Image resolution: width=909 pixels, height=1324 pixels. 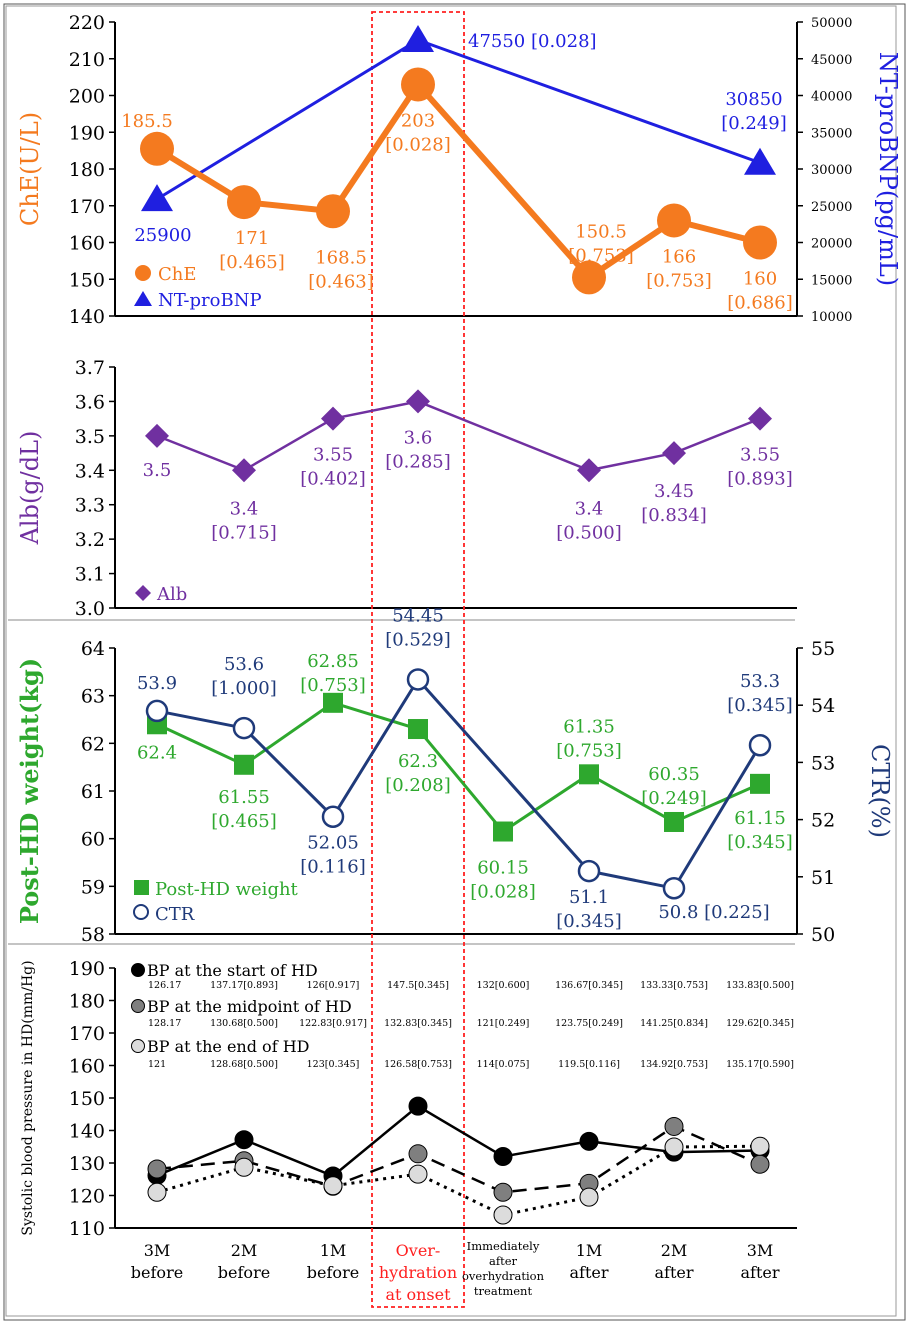 What do you see at coordinates (679, 256) in the screenshot?
I see `che-data-label: 166` at bounding box center [679, 256].